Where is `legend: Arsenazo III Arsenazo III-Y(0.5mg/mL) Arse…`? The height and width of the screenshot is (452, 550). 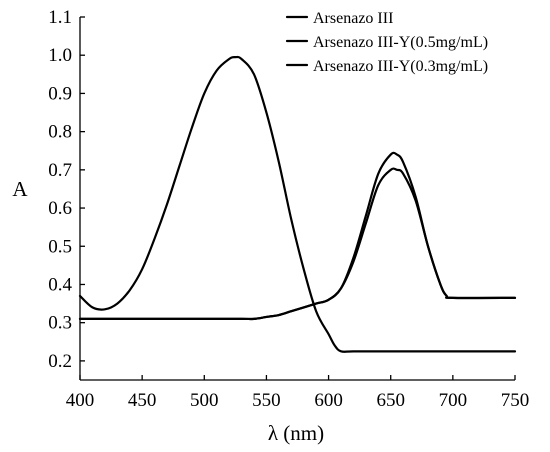 legend: Arsenazo III Arsenazo III-Y(0.5mg/mL) Arse… is located at coordinates (386, 42).